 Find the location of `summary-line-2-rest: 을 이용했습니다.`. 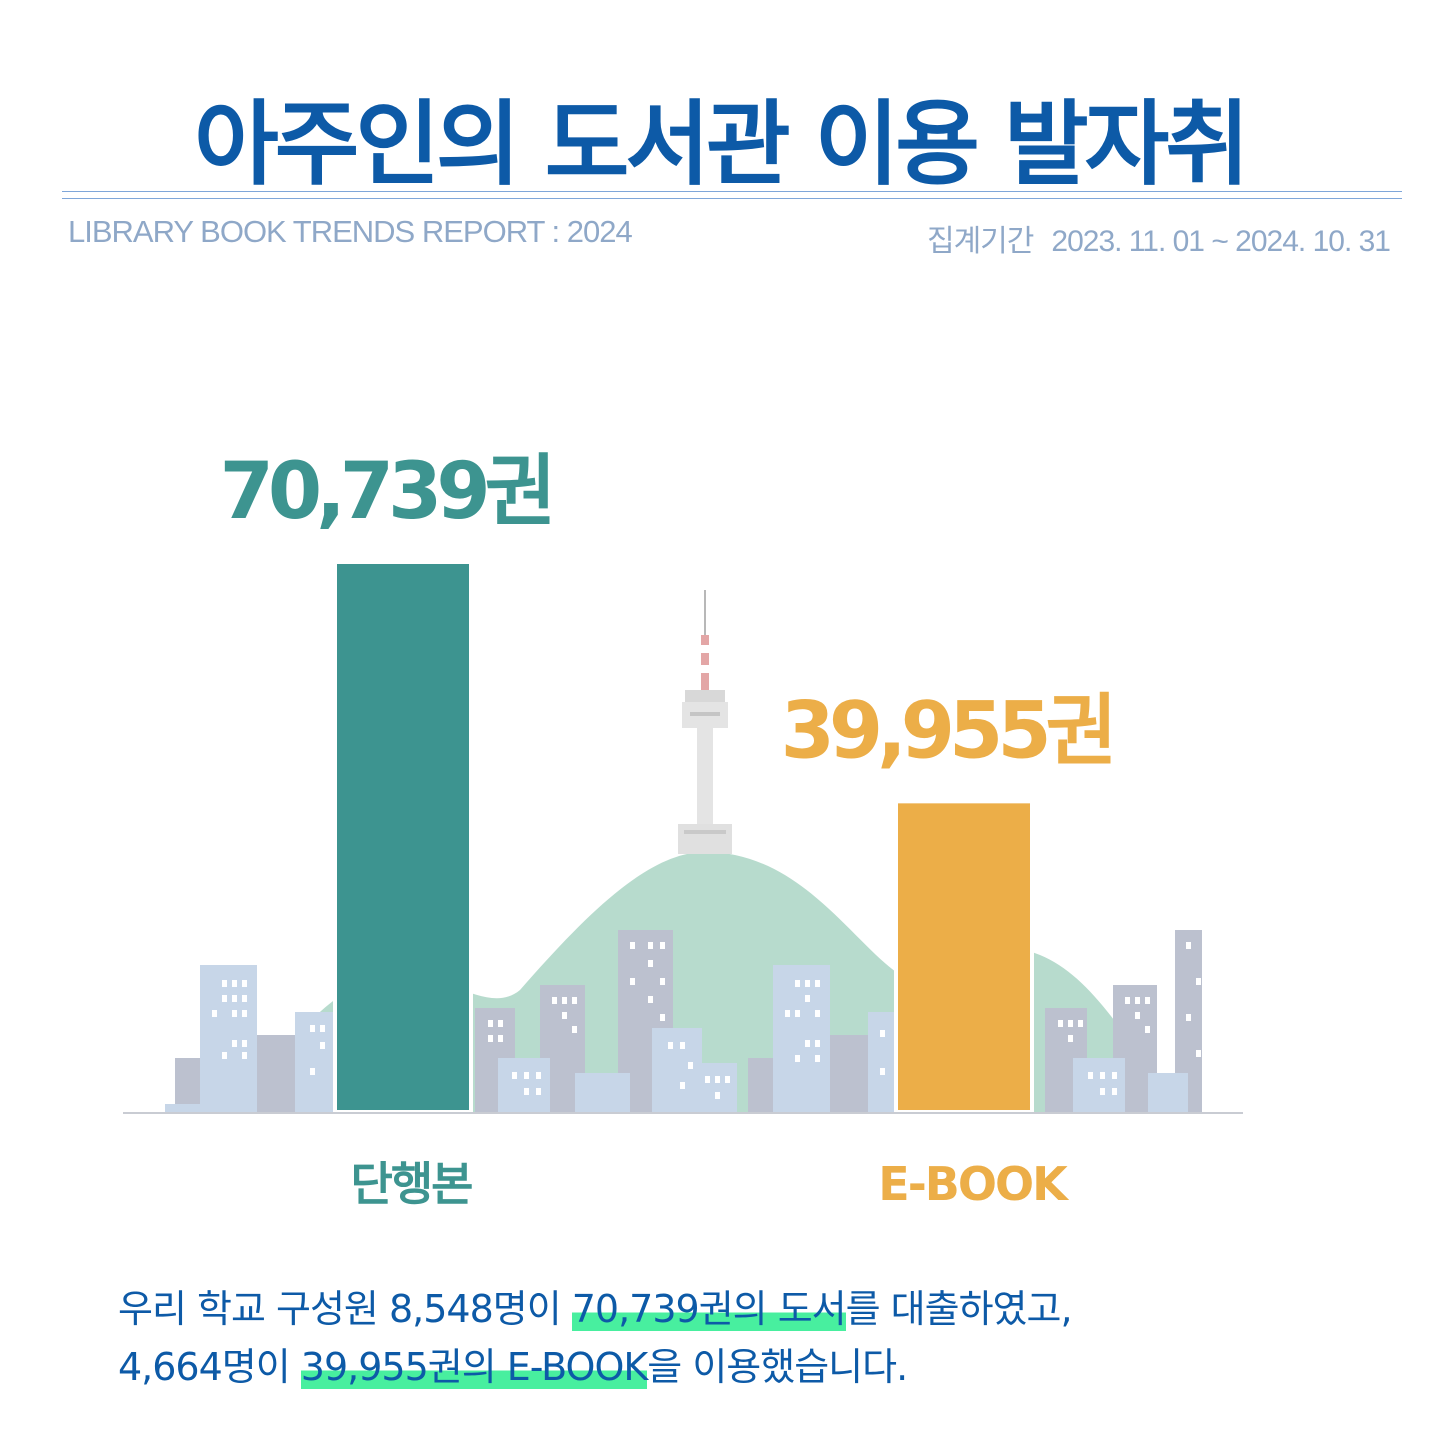

summary-line-2-rest: 을 이용했습니다. is located at coordinates (777, 1367).